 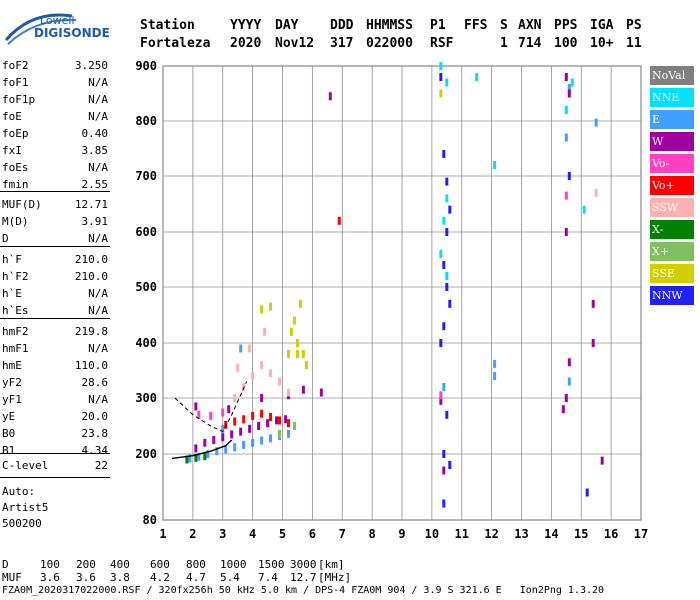 I want to click on header-value: 11, so click(x=634, y=43).